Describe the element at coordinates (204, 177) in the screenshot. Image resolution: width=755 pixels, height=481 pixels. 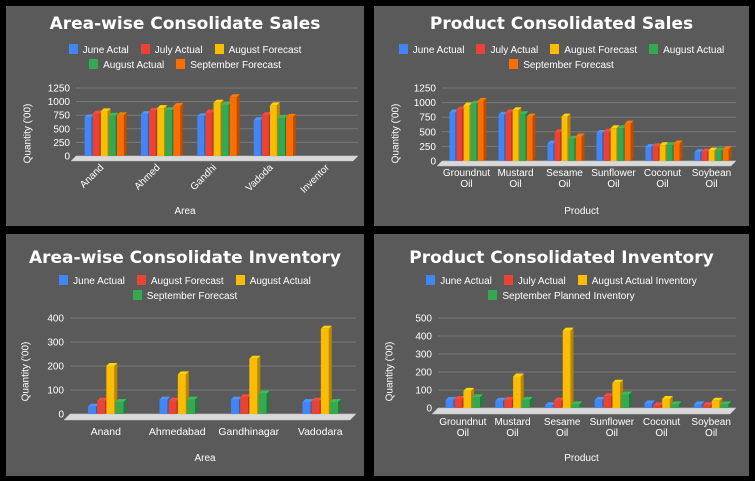
I see `x-tick-label: Gandhi` at that location.